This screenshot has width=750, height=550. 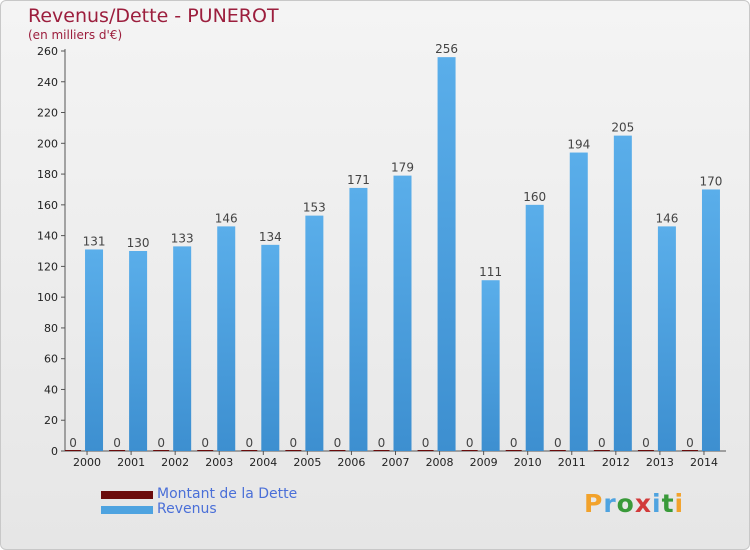 What do you see at coordinates (47, 51) in the screenshot?
I see `y-tick-label: 260` at bounding box center [47, 51].